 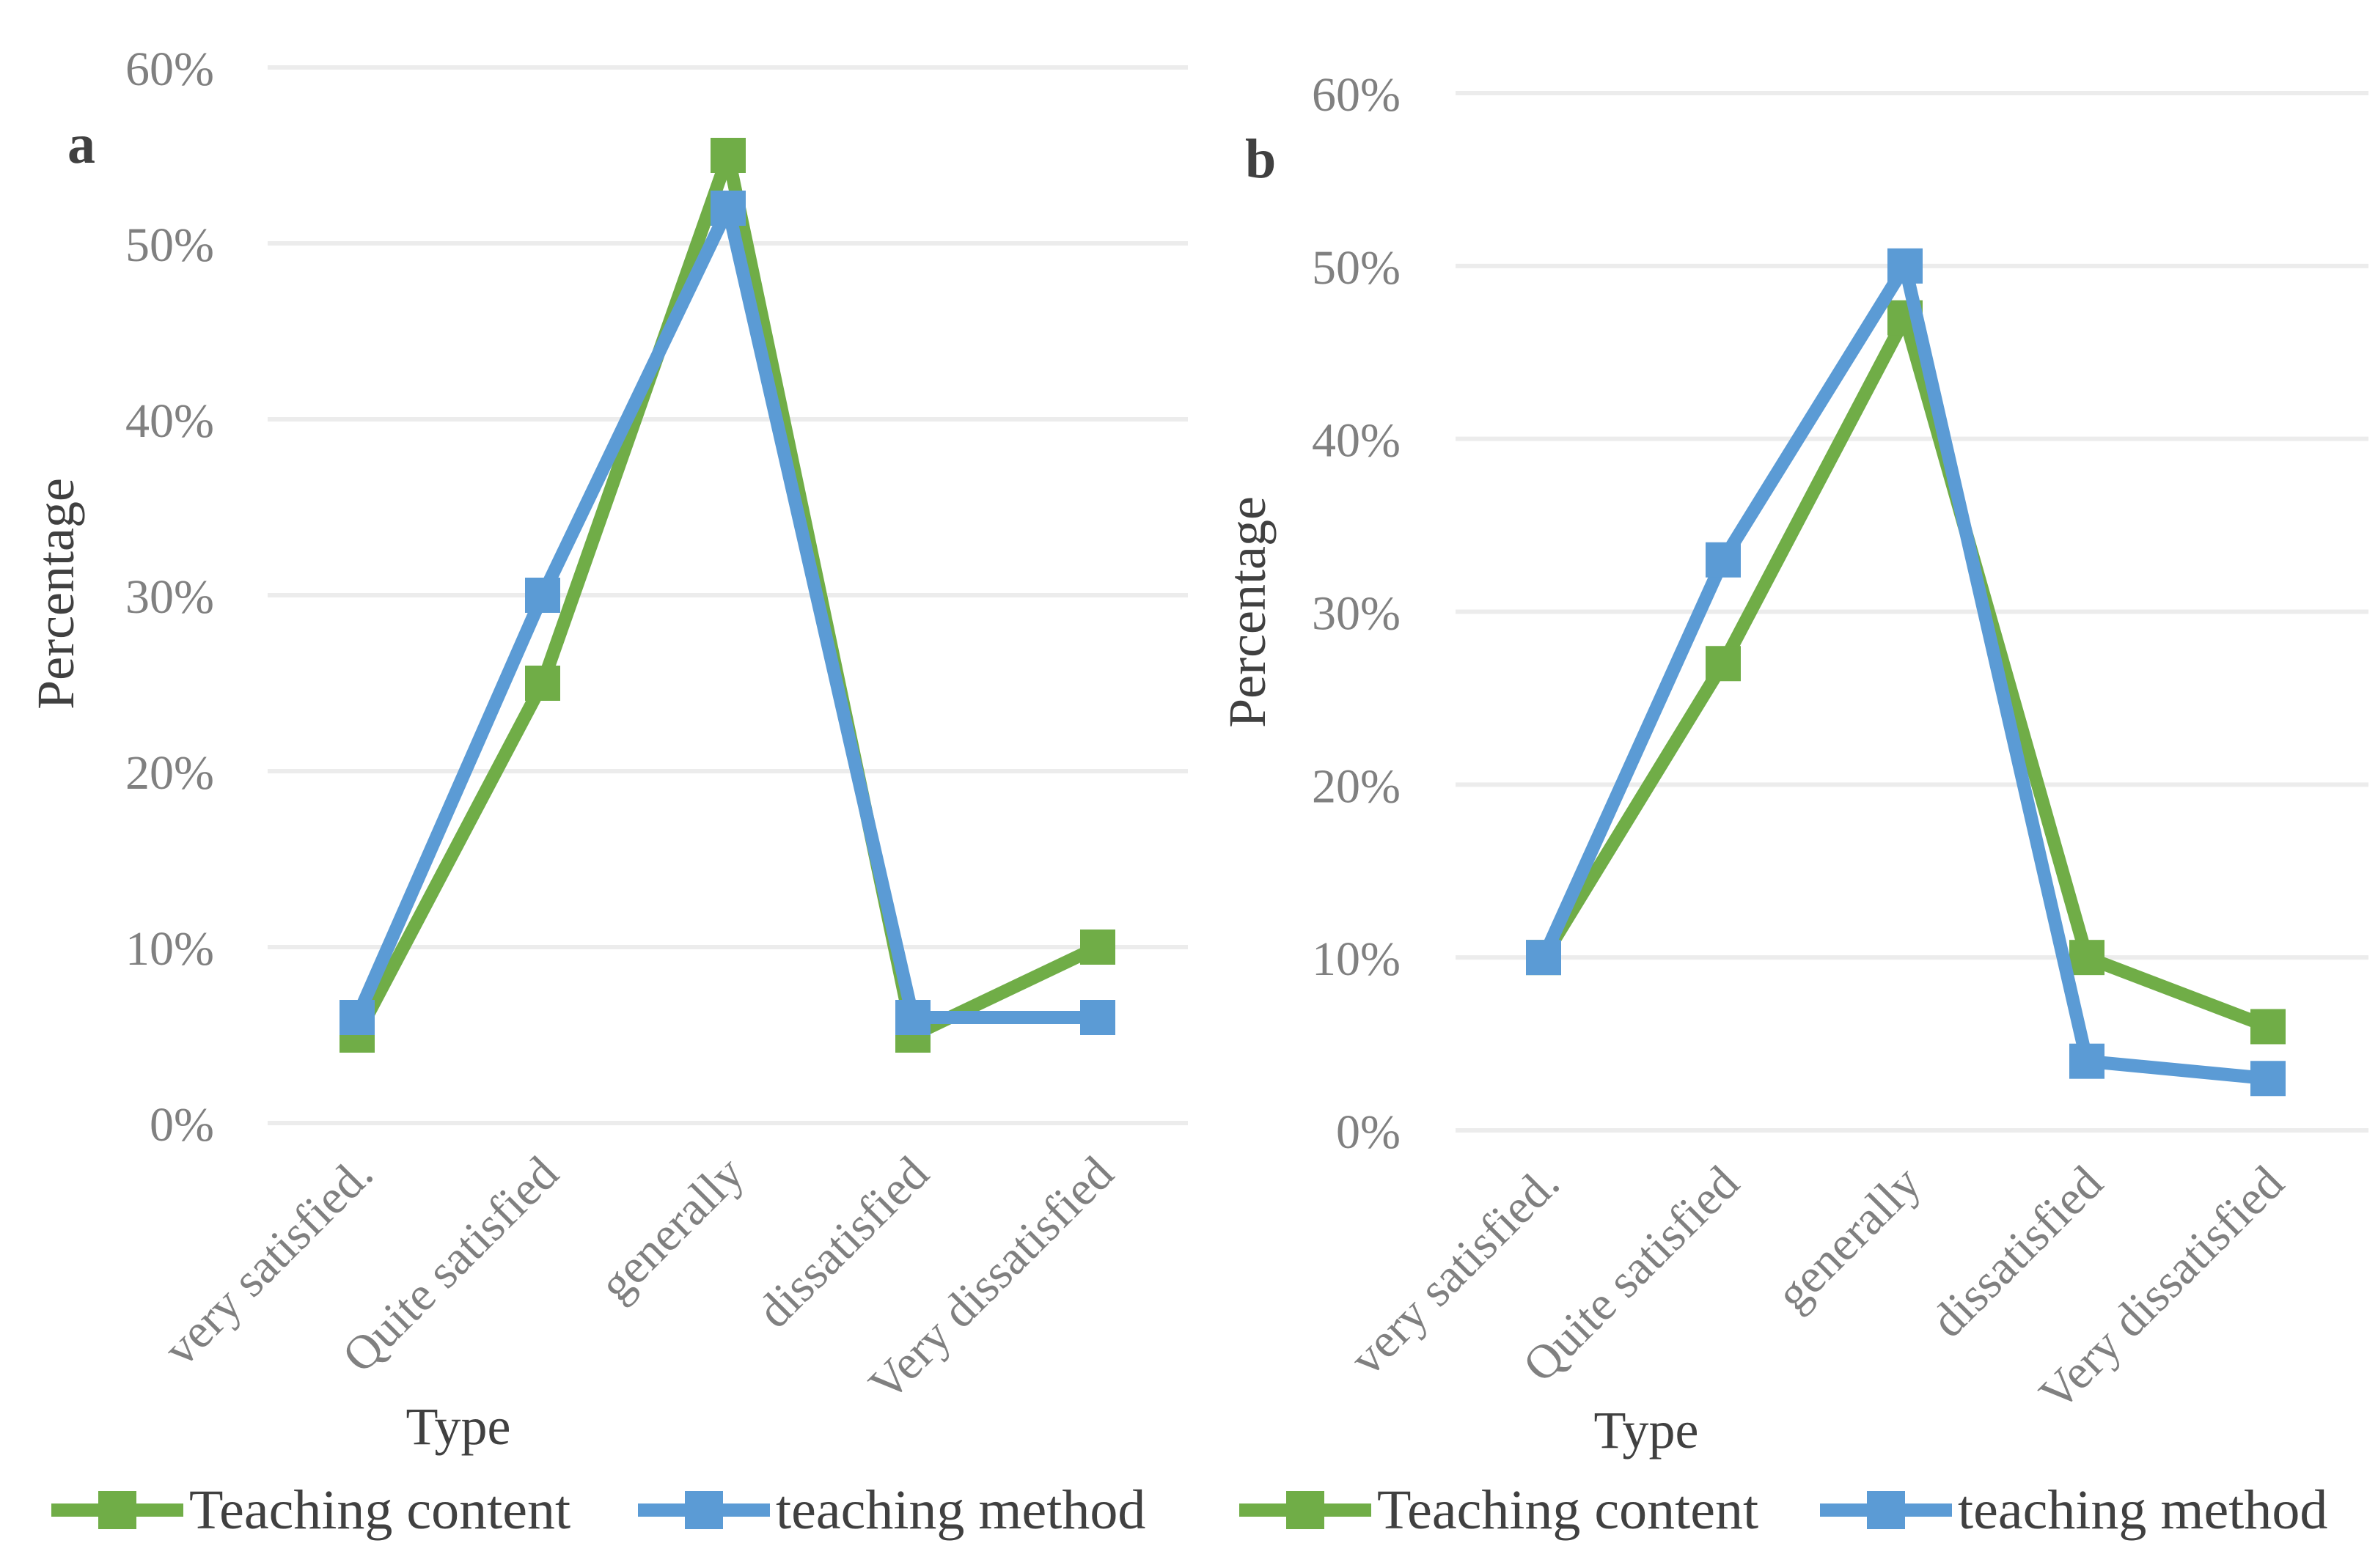 I want to click on panel-b-y-tick-60: 60%, so click(x=1356, y=95).